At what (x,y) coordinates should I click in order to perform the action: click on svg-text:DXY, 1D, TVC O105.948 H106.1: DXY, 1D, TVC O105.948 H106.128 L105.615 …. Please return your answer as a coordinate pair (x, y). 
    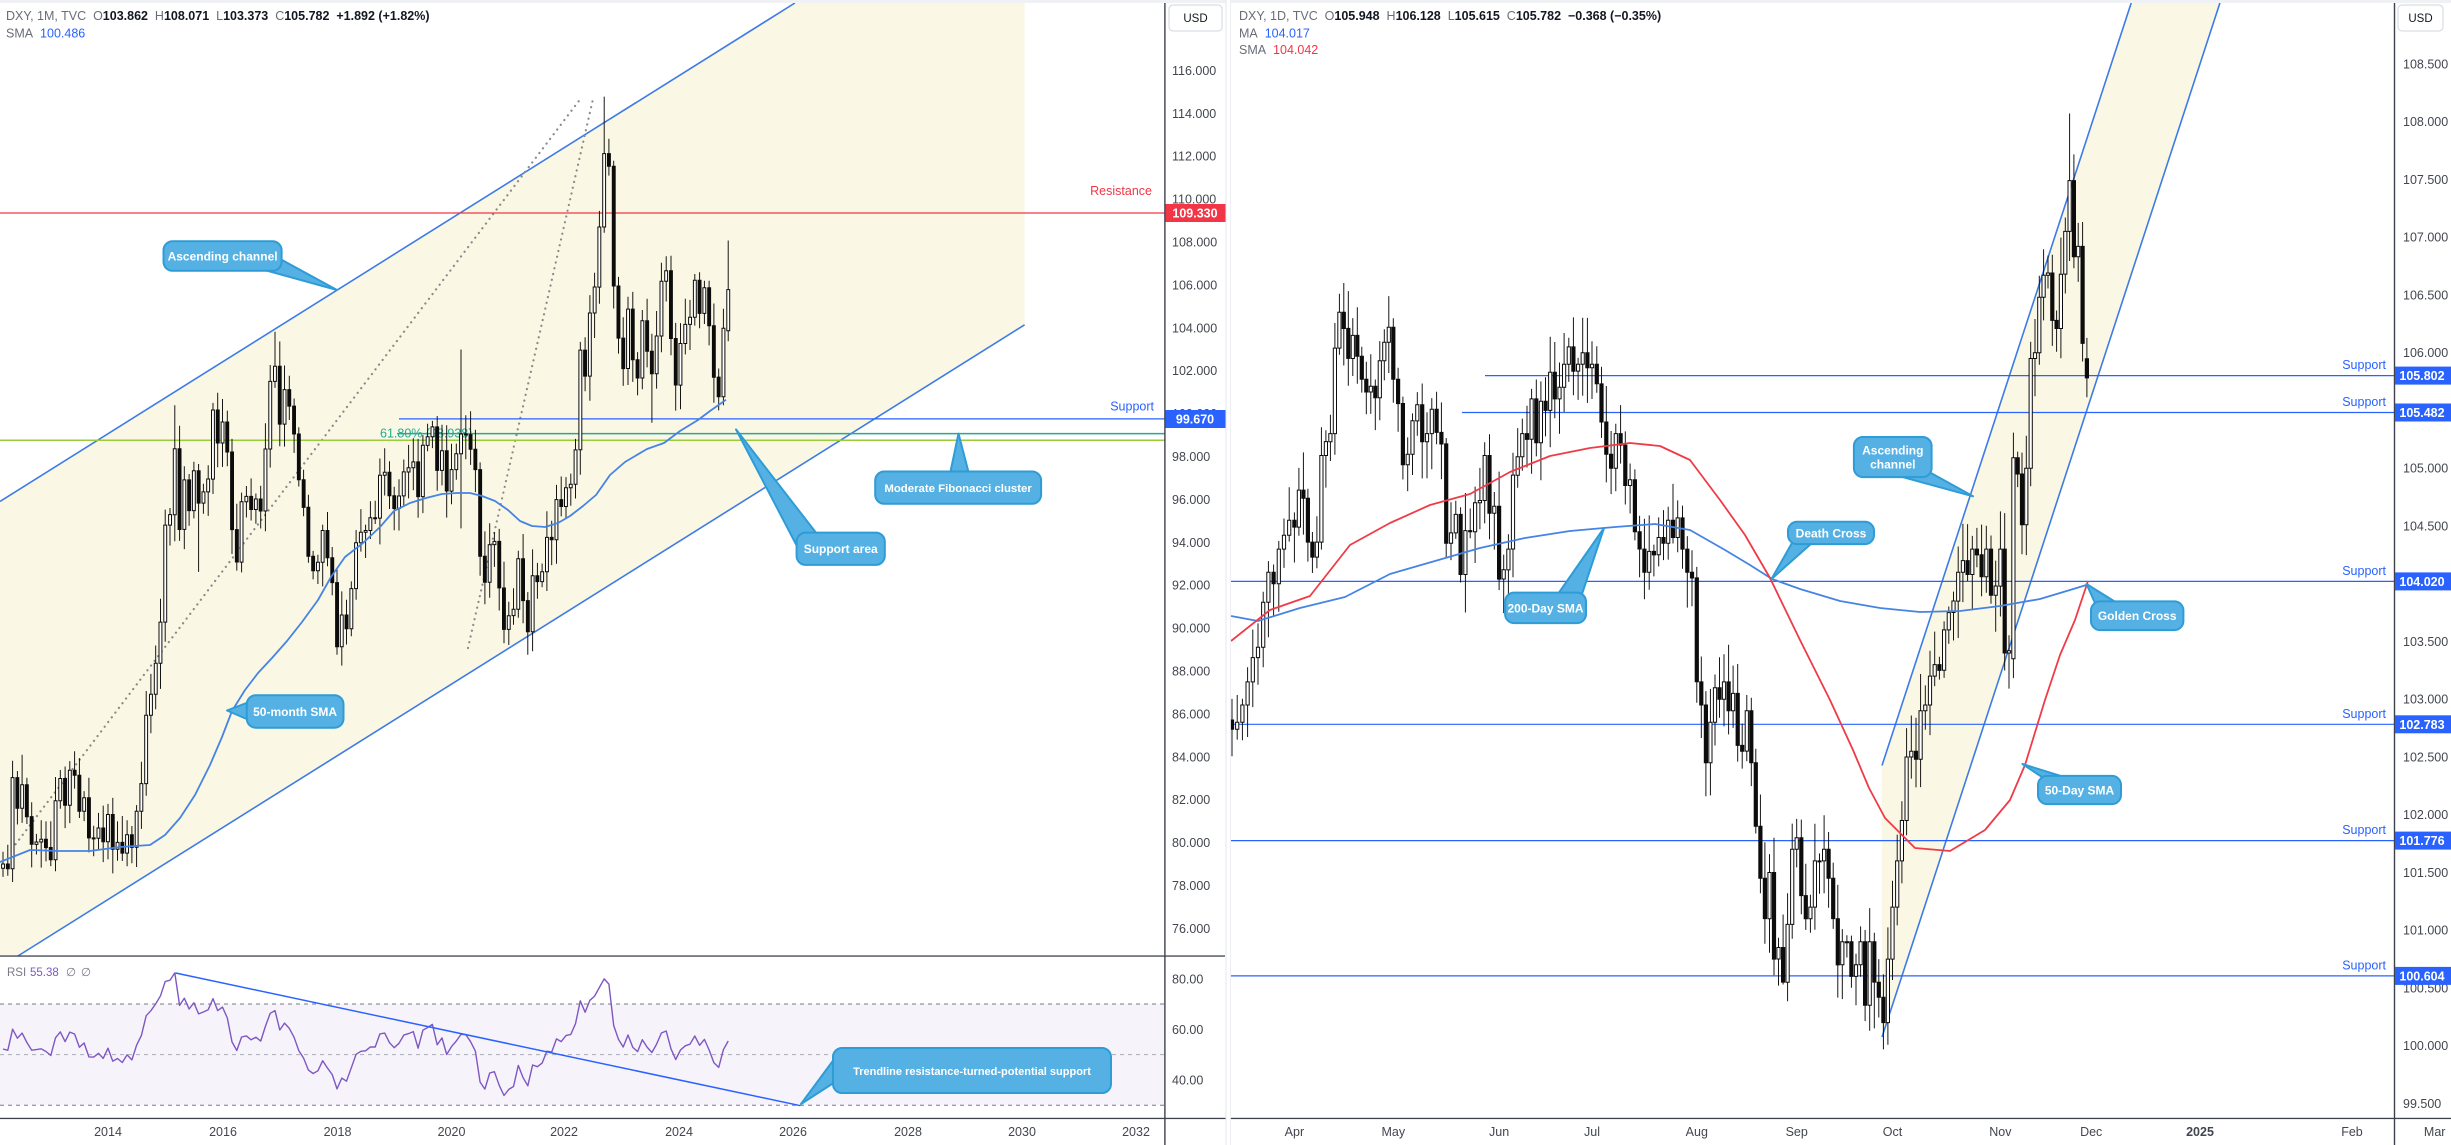
    Looking at the image, I should click on (1450, 16).